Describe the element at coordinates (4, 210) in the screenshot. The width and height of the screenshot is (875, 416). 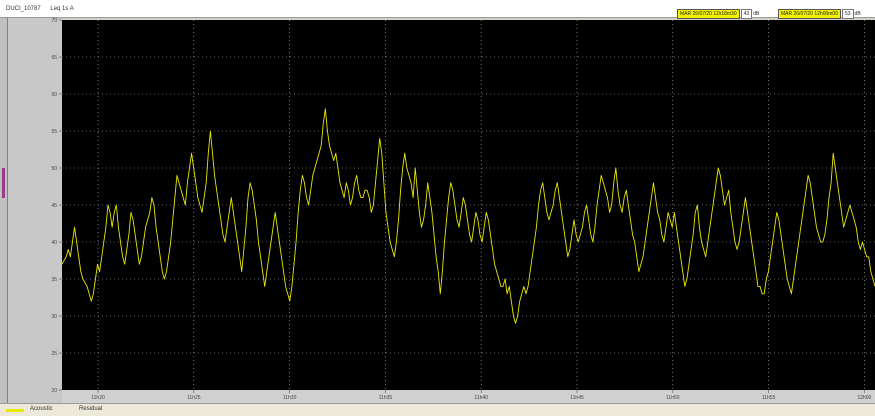
I see `left-scale-panel` at that location.